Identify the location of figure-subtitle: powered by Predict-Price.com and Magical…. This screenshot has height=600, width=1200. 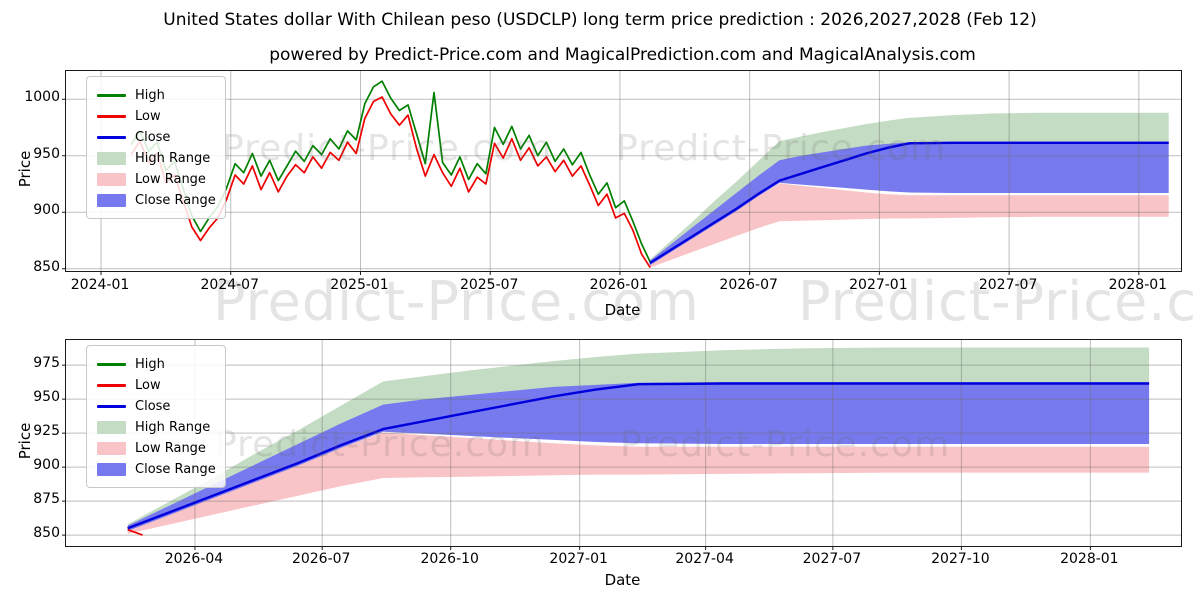
(622, 55).